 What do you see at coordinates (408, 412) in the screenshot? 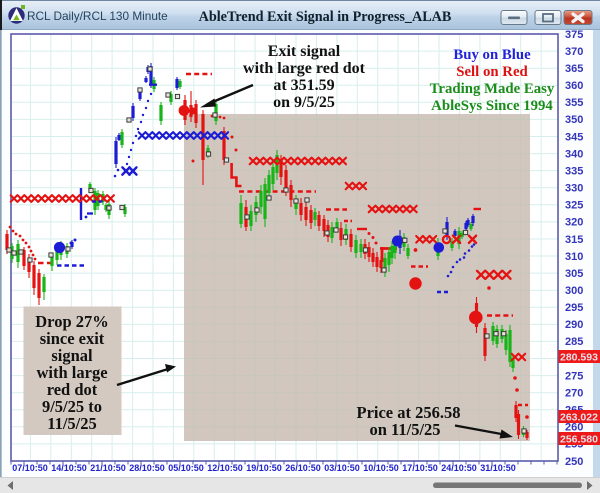
I see `svg-text: Price at 256.58` at bounding box center [408, 412].